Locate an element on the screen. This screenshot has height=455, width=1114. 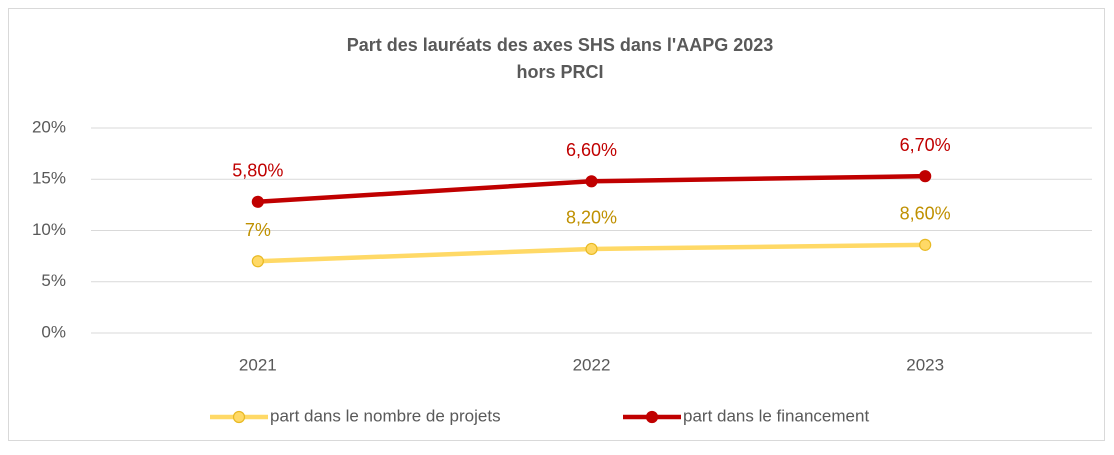
x-tick-label: 2021 is located at coordinates (258, 364).